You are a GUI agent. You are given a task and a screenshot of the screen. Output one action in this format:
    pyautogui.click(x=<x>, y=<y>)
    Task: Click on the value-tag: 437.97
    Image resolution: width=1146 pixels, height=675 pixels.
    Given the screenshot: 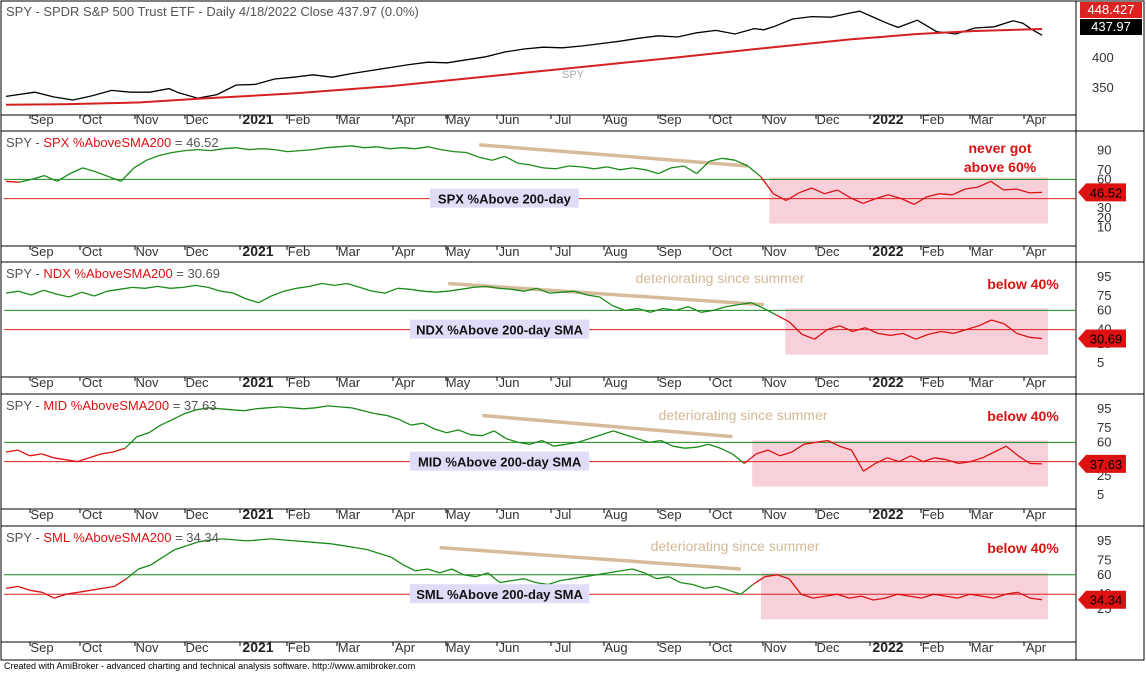 What is the action you would take?
    pyautogui.click(x=1111, y=26)
    